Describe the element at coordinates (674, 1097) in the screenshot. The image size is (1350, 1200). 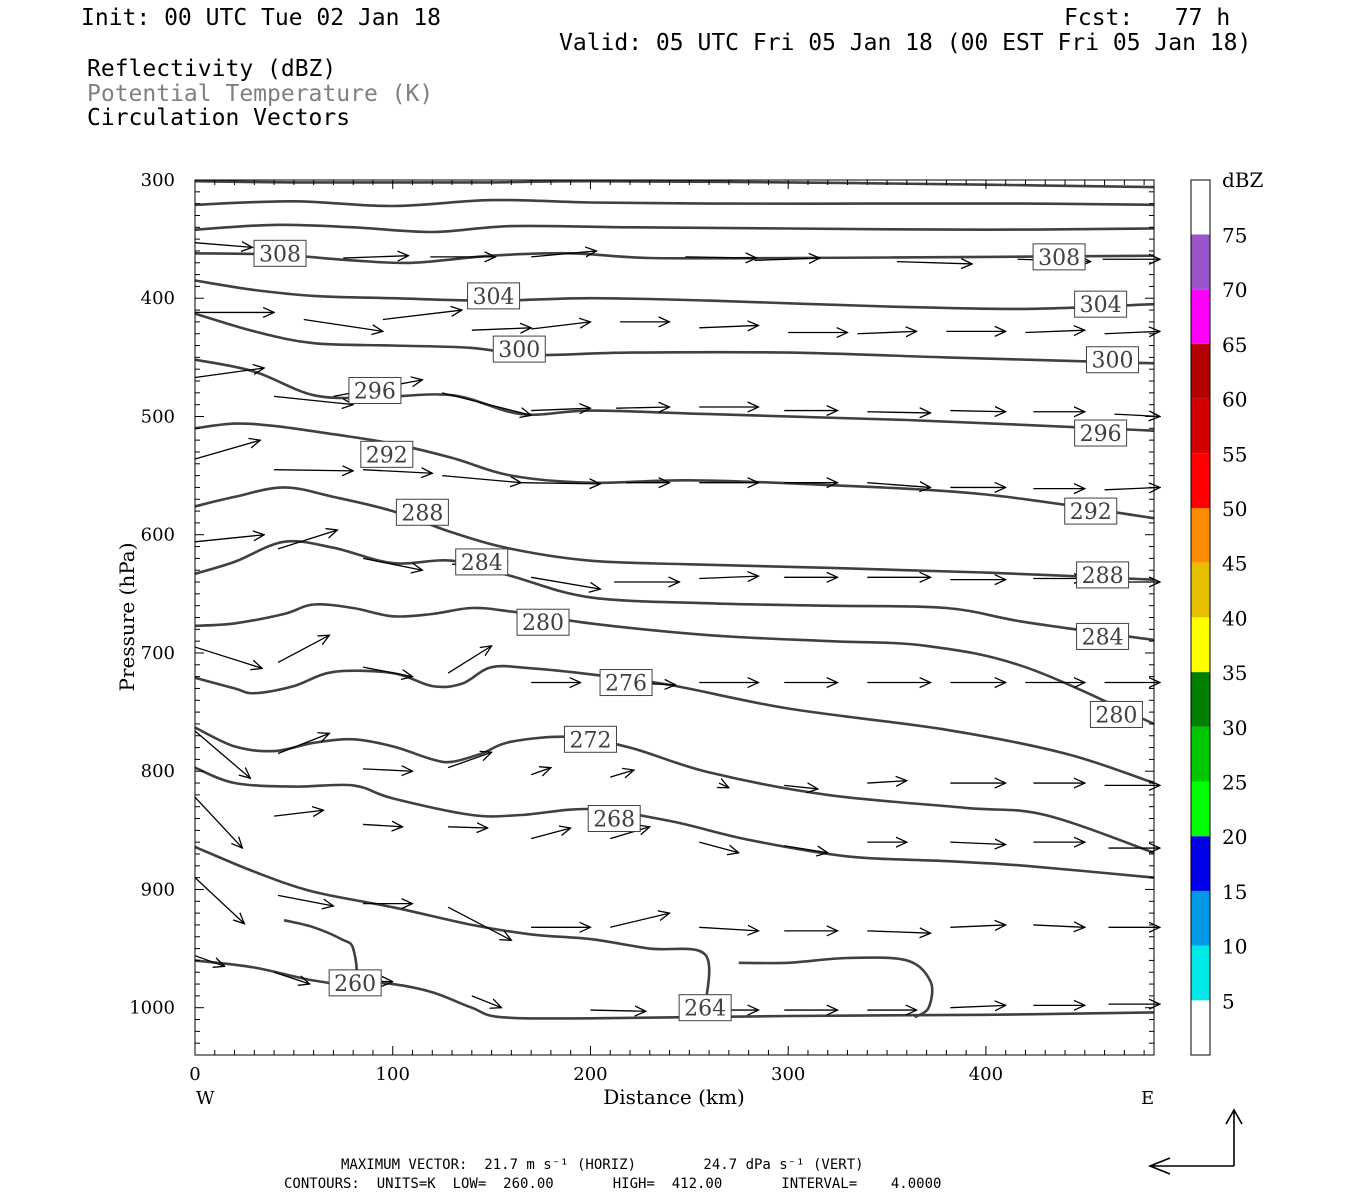
I see `x-axis-label: Distance (km)` at that location.